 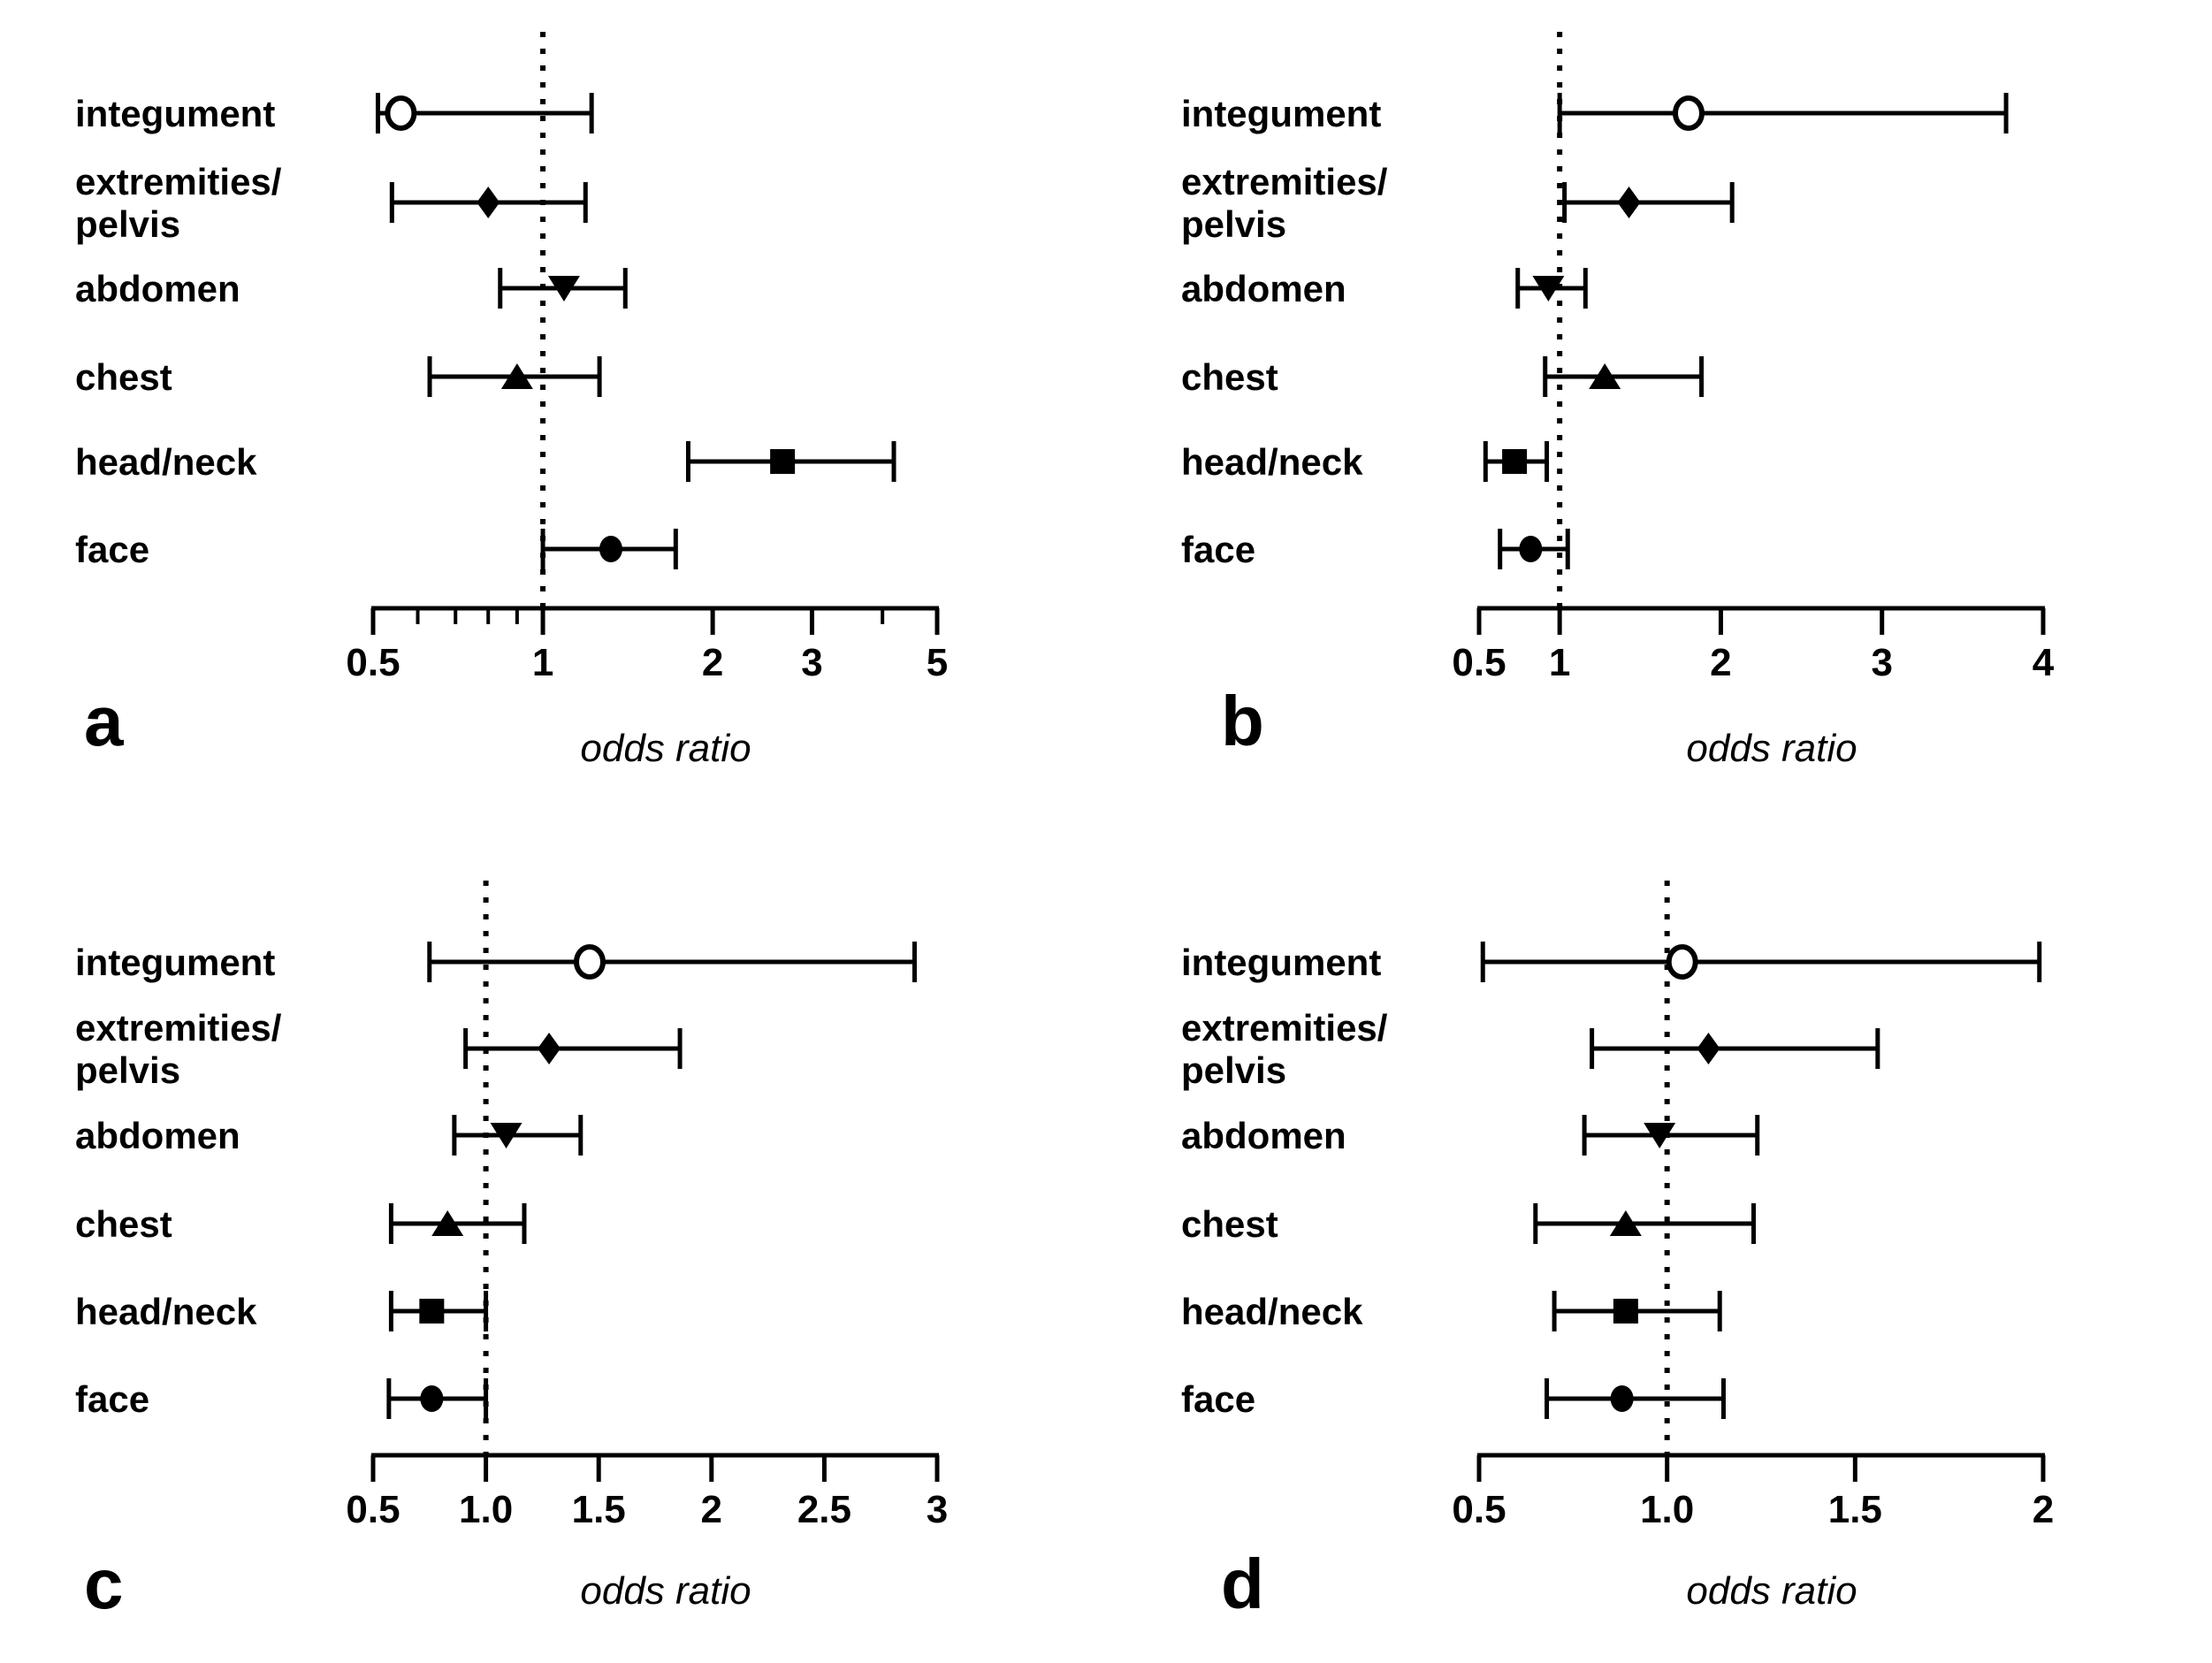 What do you see at coordinates (1753, 1492) in the screenshot?
I see `x-axis: 0.5 1.0 1.5 2` at bounding box center [1753, 1492].